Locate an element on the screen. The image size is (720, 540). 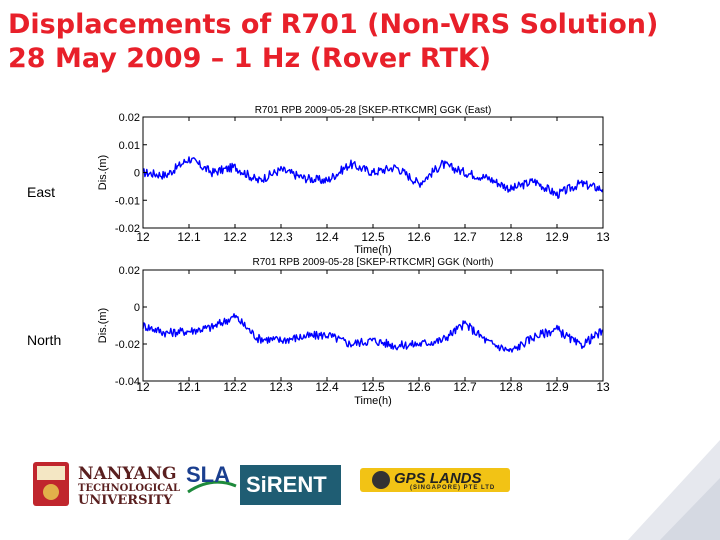
slide-title-line-2: 28 May 2009 – 1 Hz (Rover RTK) is located at coordinates (250, 58).